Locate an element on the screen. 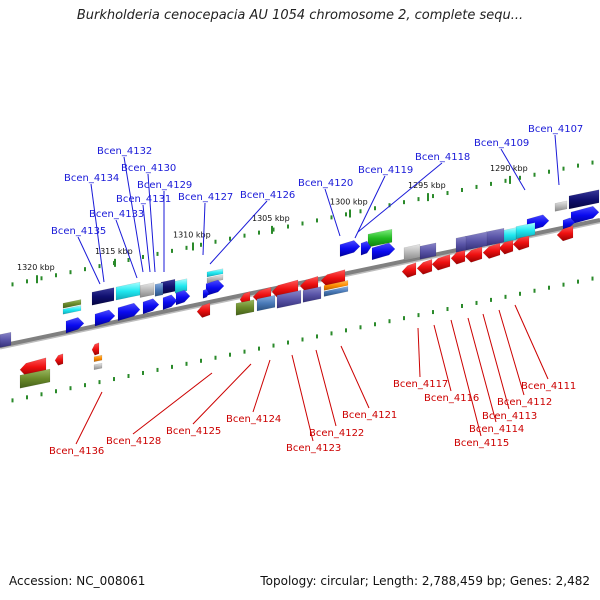  gene-label: Bcen_4122 is located at coordinates (336, 433).